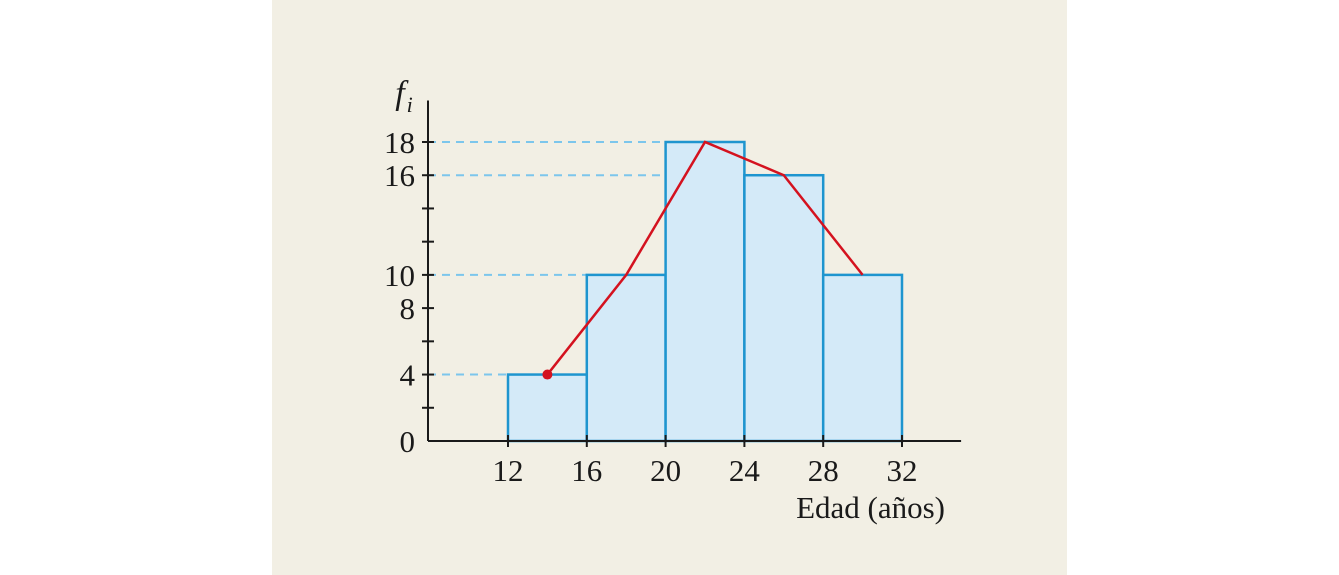  What do you see at coordinates (902, 470) in the screenshot?
I see `x-tick-label-32: 32` at bounding box center [902, 470].